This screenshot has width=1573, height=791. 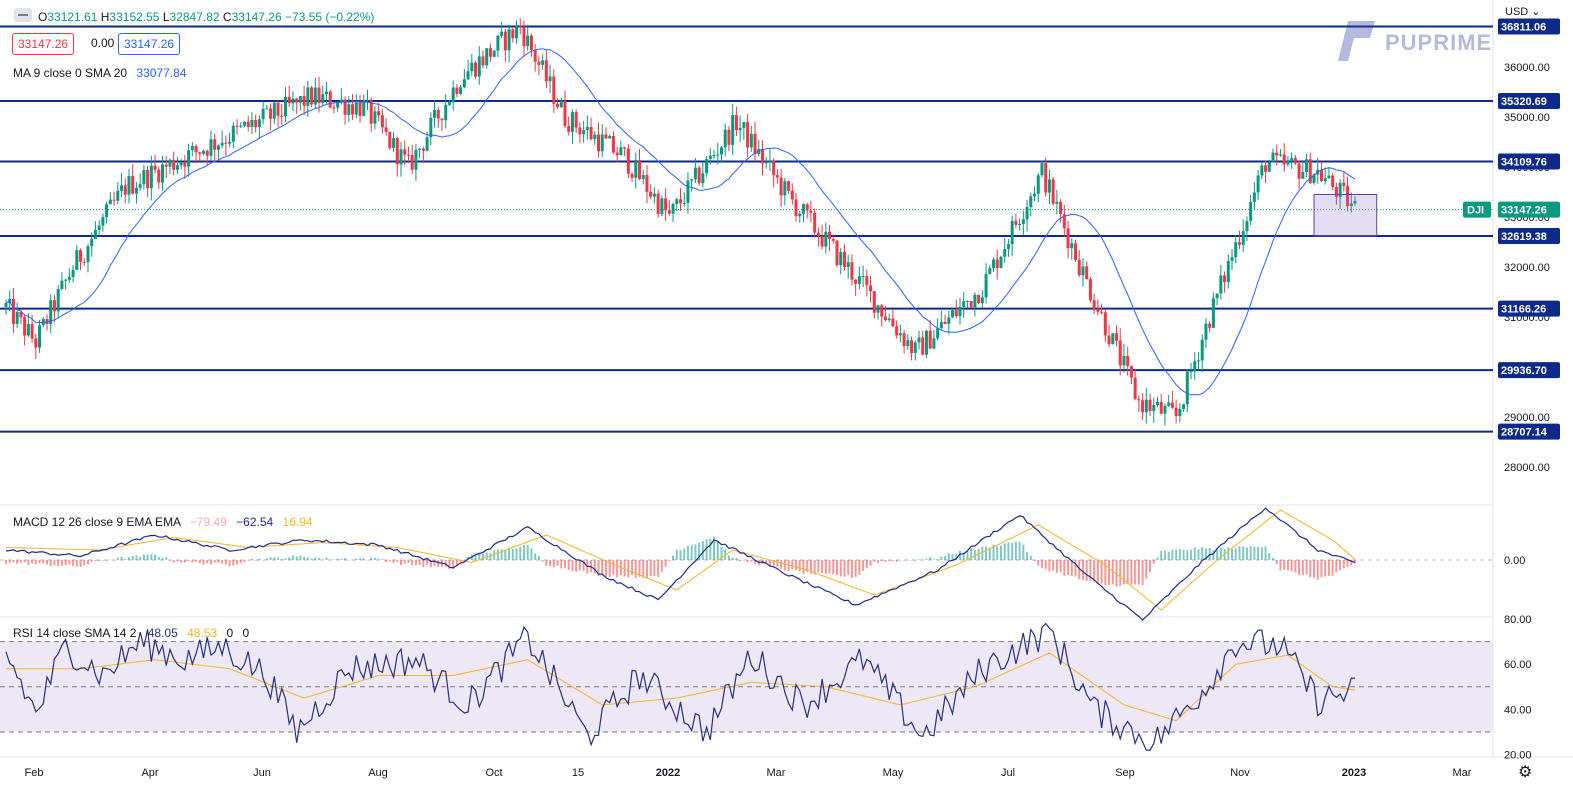 What do you see at coordinates (131, 633) in the screenshot?
I see `rsi-indicator-legend: RSI 14 close SMA 14 2 48.05 48.53 0 0` at bounding box center [131, 633].